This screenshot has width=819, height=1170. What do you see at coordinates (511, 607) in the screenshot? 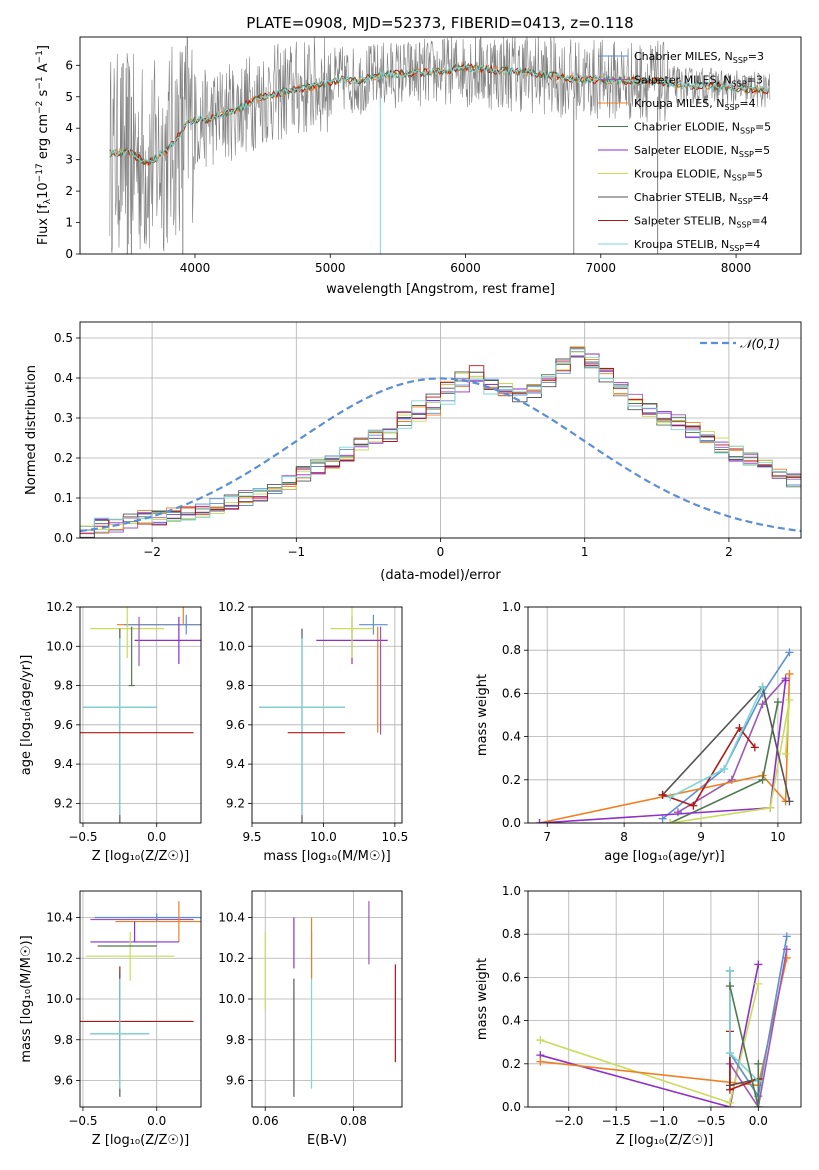
I see `tick-label-y: 1.0` at bounding box center [511, 607].